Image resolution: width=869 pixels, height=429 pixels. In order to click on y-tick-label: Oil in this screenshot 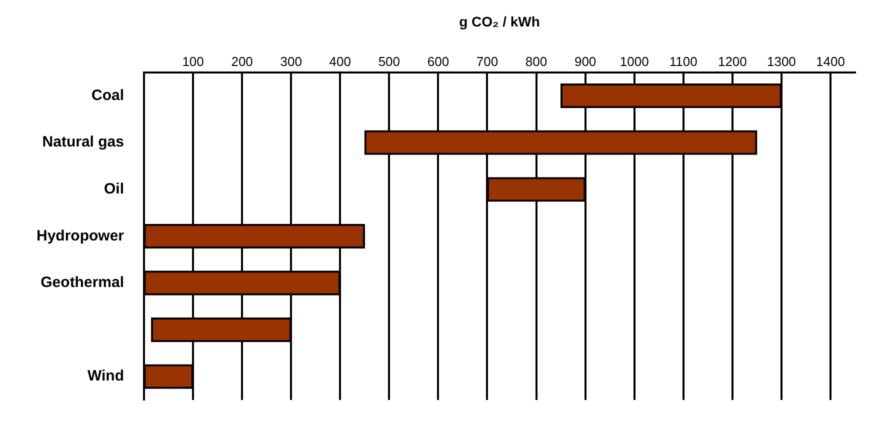, I will do `click(114, 189)`.